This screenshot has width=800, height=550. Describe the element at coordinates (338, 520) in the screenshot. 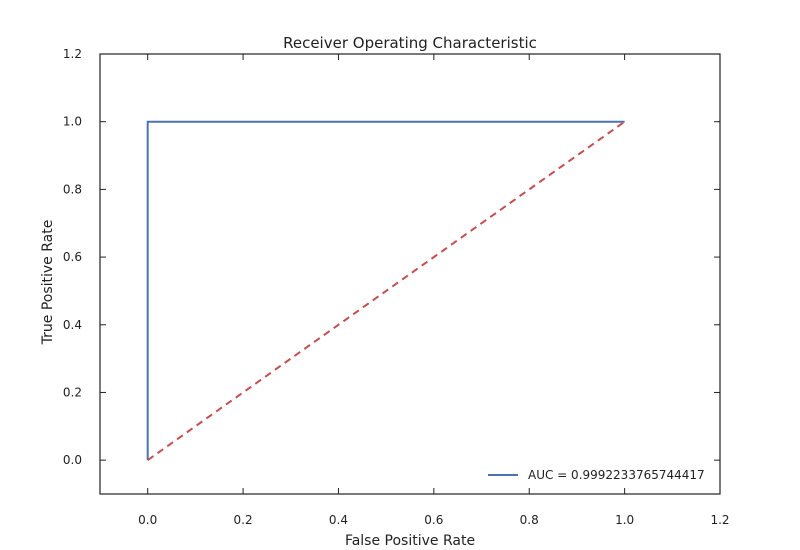

I see `x-tick-label: 0.4` at that location.